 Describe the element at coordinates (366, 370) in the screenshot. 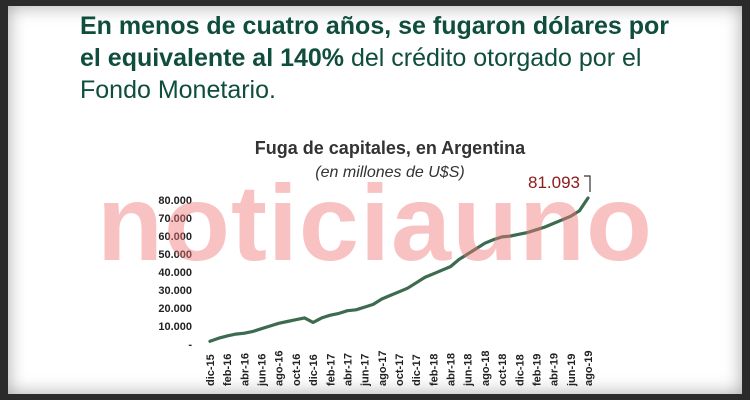

I see `x-tick-label: jun-17` at that location.